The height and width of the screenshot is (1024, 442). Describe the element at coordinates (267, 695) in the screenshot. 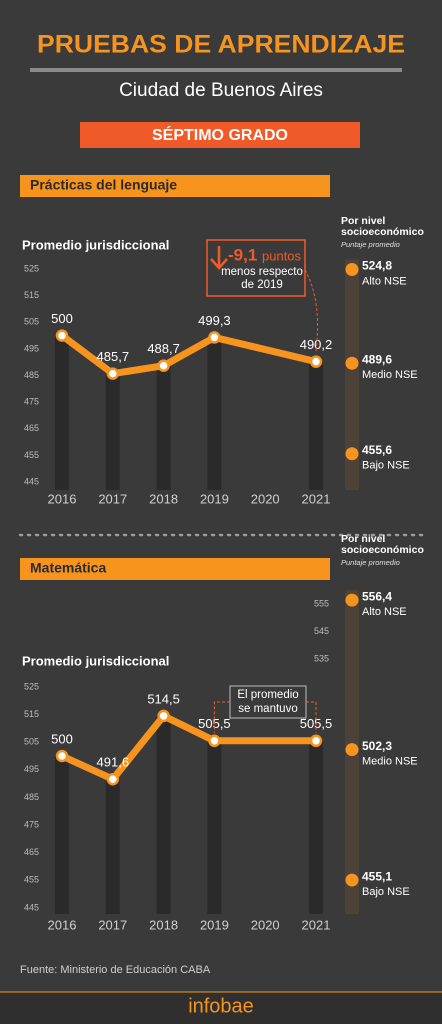

I see `annotation-text: El promedio` at that location.